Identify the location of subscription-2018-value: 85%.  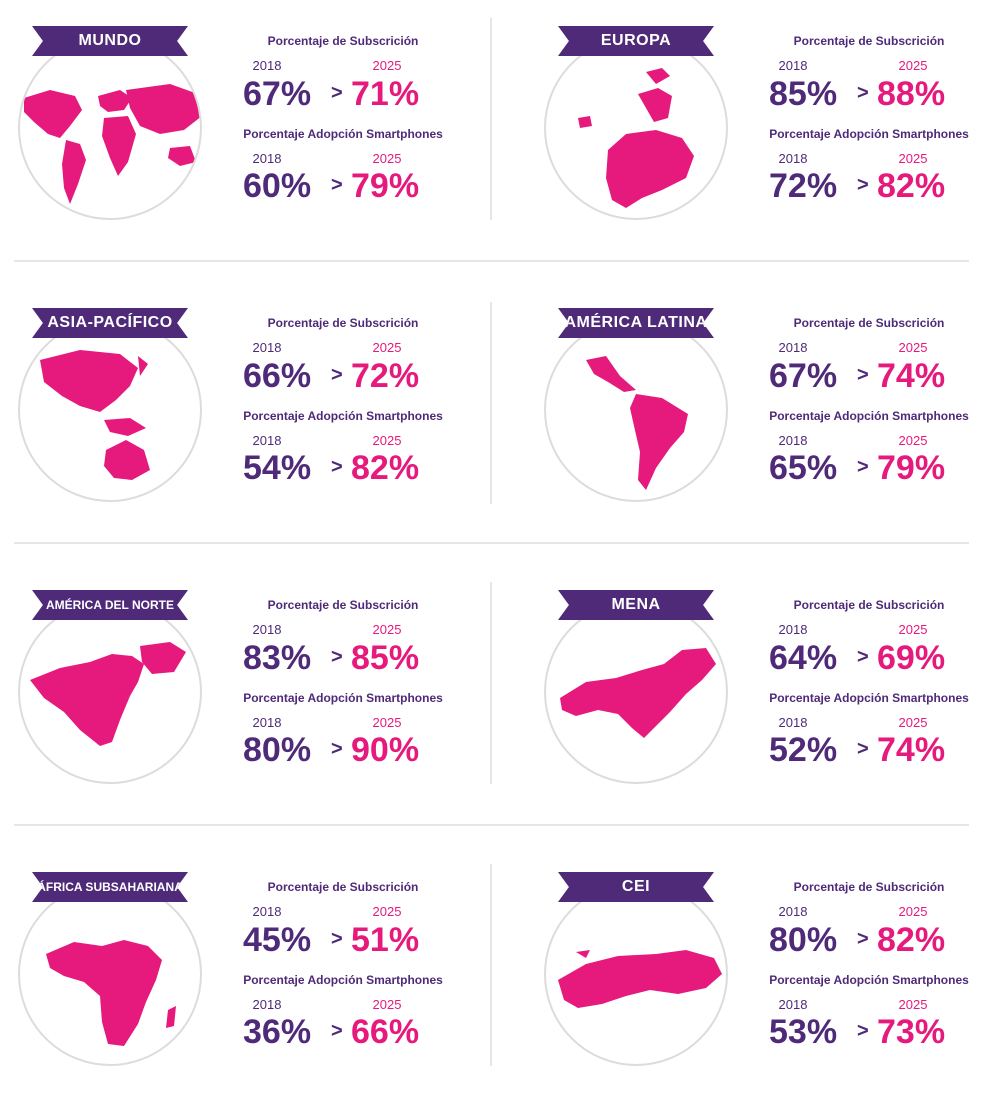
(803, 94).